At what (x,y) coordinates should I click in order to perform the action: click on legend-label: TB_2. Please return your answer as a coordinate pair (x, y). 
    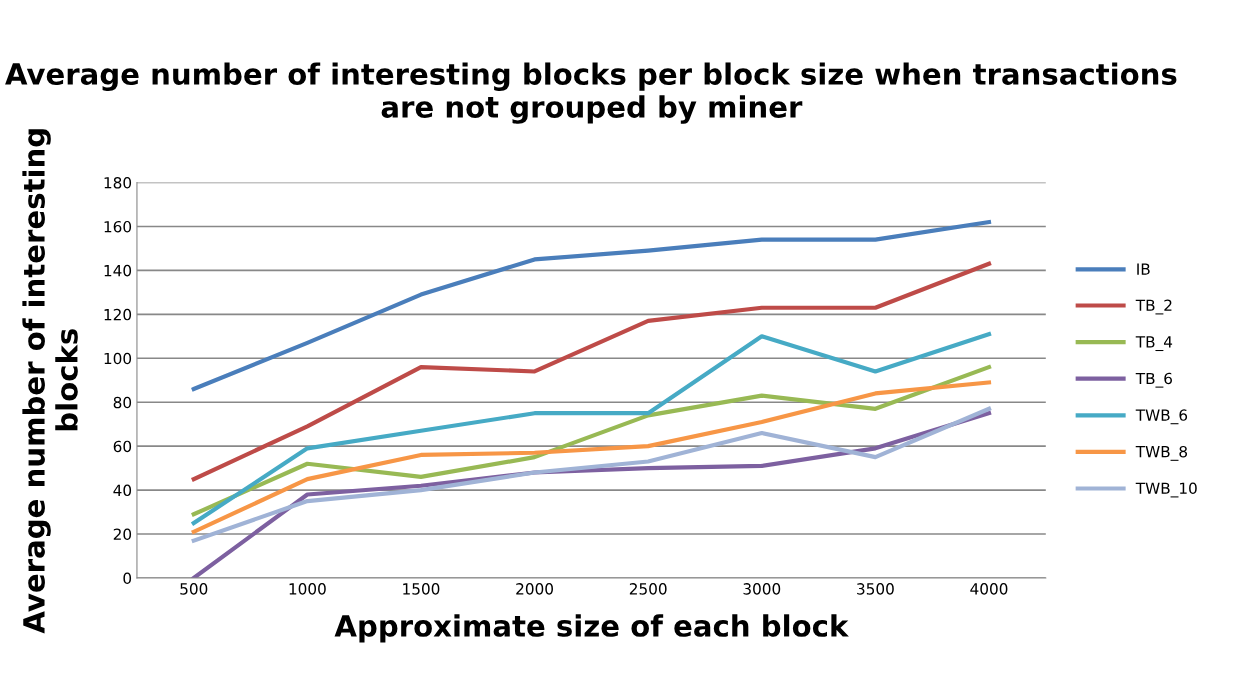
    Looking at the image, I should click on (1153, 307).